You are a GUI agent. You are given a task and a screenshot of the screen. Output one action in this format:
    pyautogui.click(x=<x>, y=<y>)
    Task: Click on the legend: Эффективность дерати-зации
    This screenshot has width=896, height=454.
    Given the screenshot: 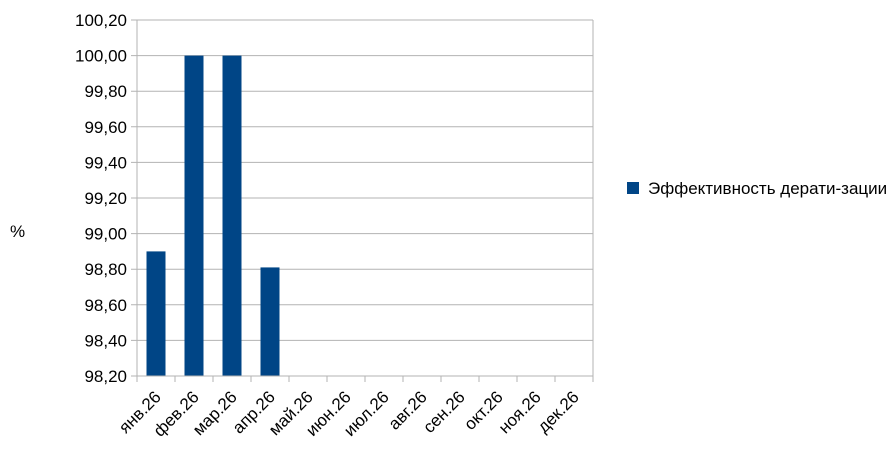 What is the action you would take?
    pyautogui.click(x=758, y=188)
    